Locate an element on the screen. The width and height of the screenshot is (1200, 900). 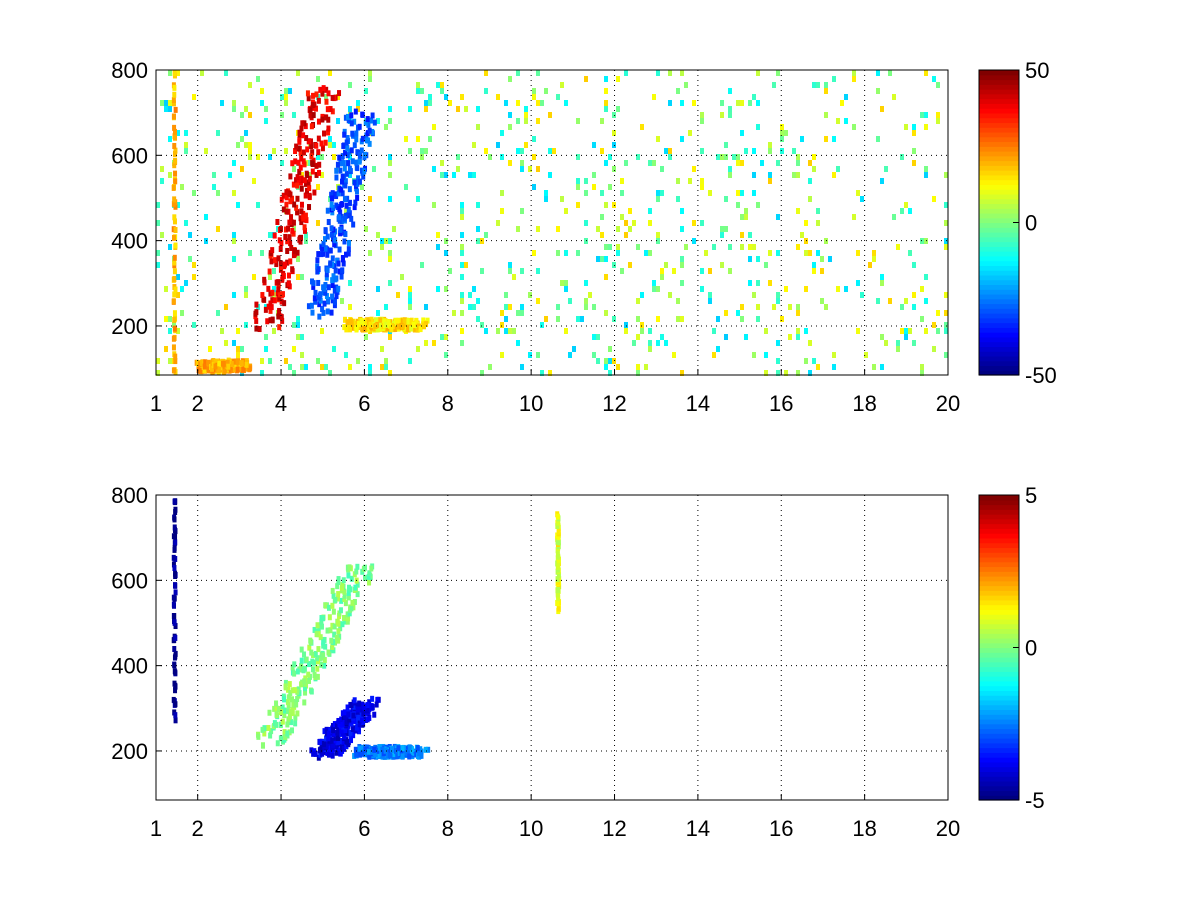
x-tick-label: 8 is located at coordinates (448, 828).